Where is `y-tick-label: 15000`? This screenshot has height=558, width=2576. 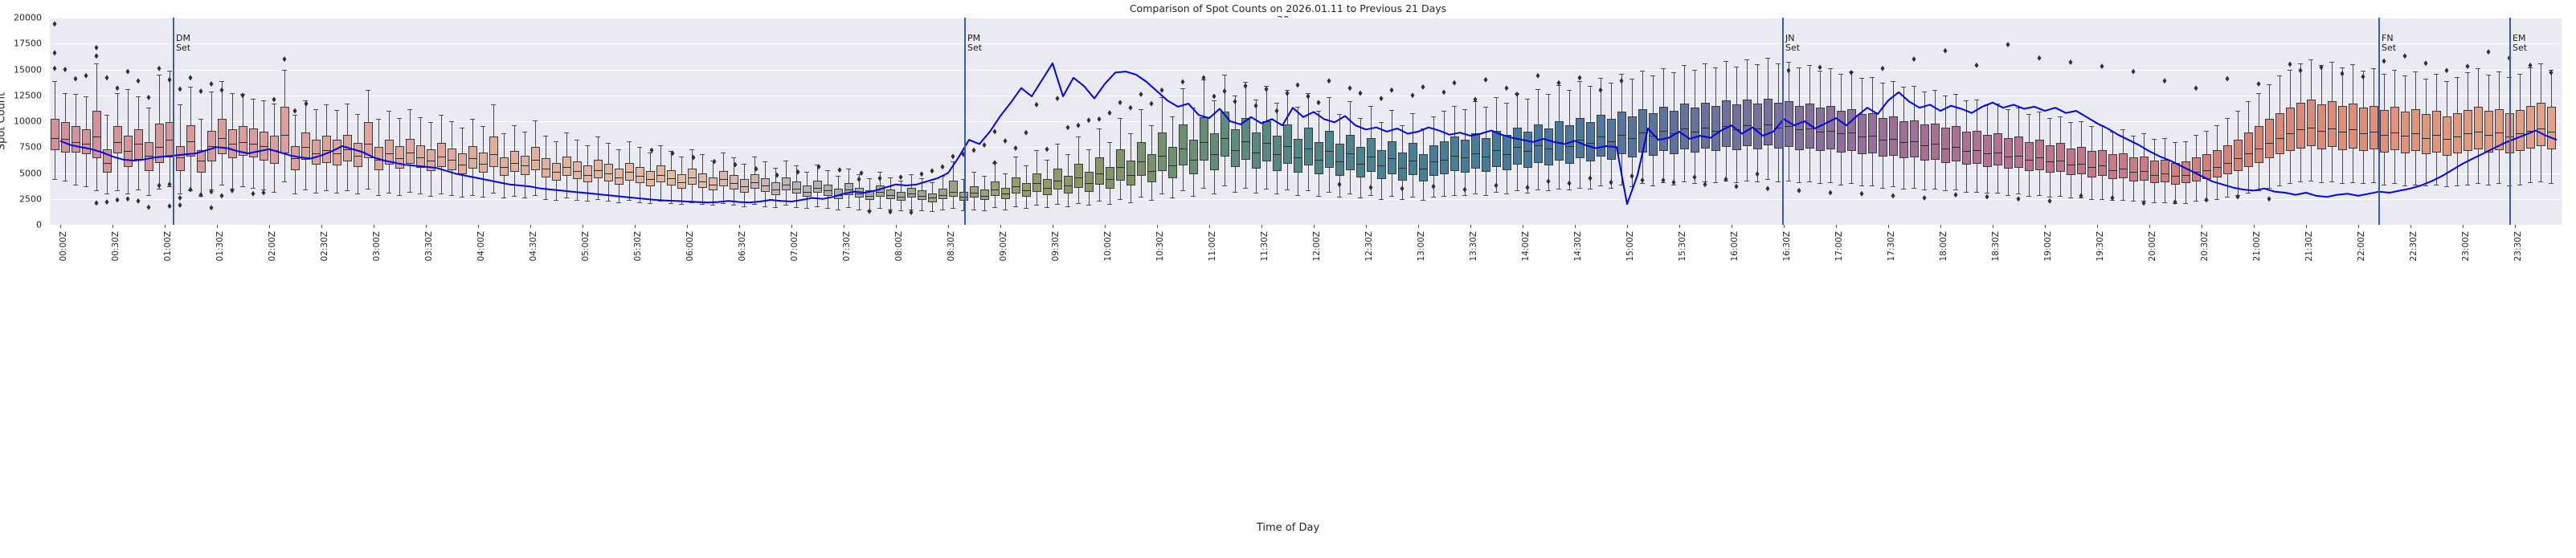
y-tick-label: 15000 is located at coordinates (28, 69).